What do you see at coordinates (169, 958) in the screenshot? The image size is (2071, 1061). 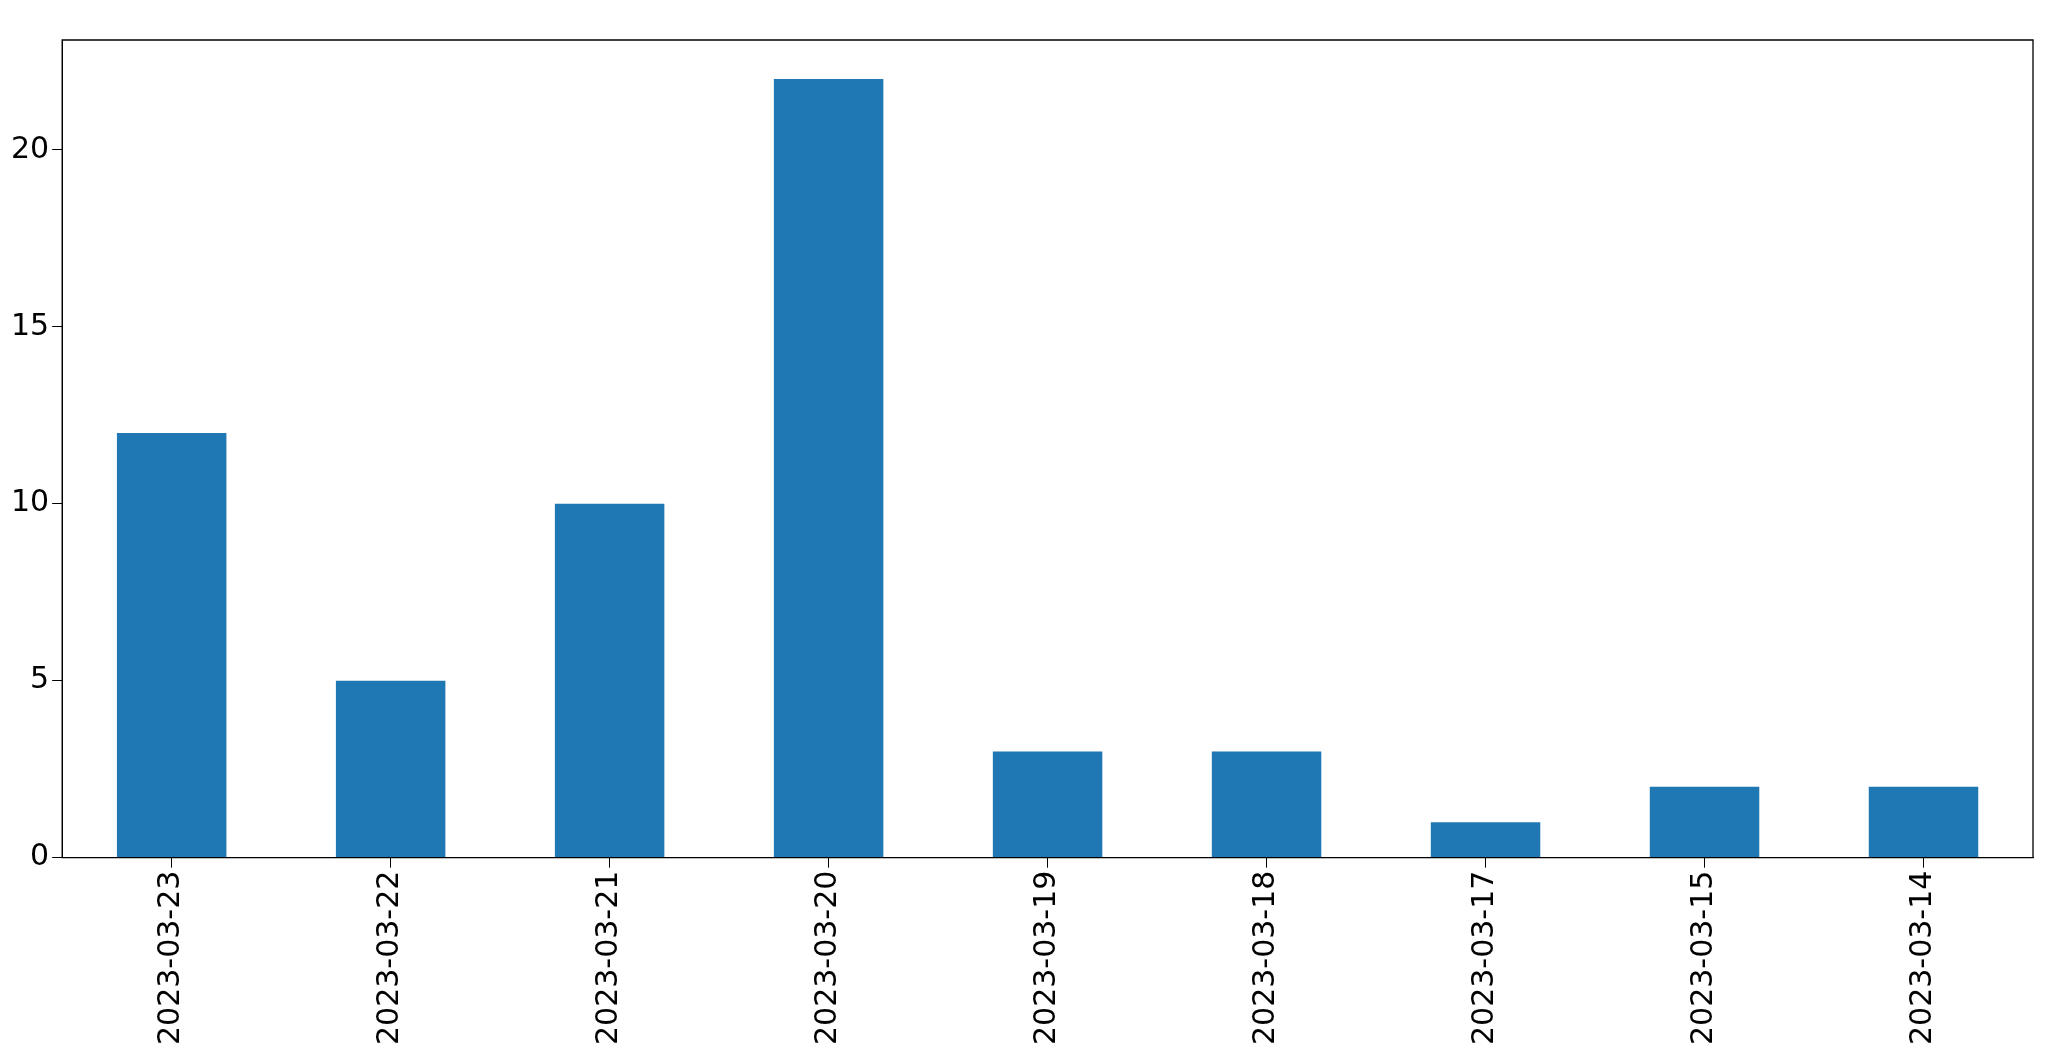 I see `x-tick-label: 2023-03-23` at bounding box center [169, 958].